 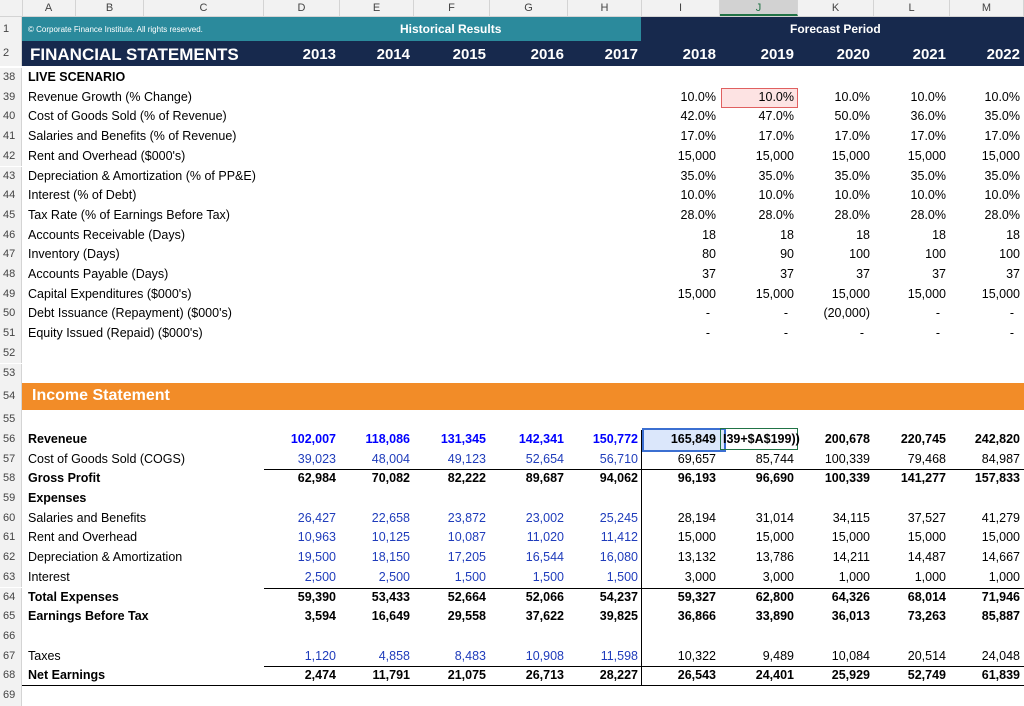 I want to click on row-header-59: 59, so click(x=11, y=499).